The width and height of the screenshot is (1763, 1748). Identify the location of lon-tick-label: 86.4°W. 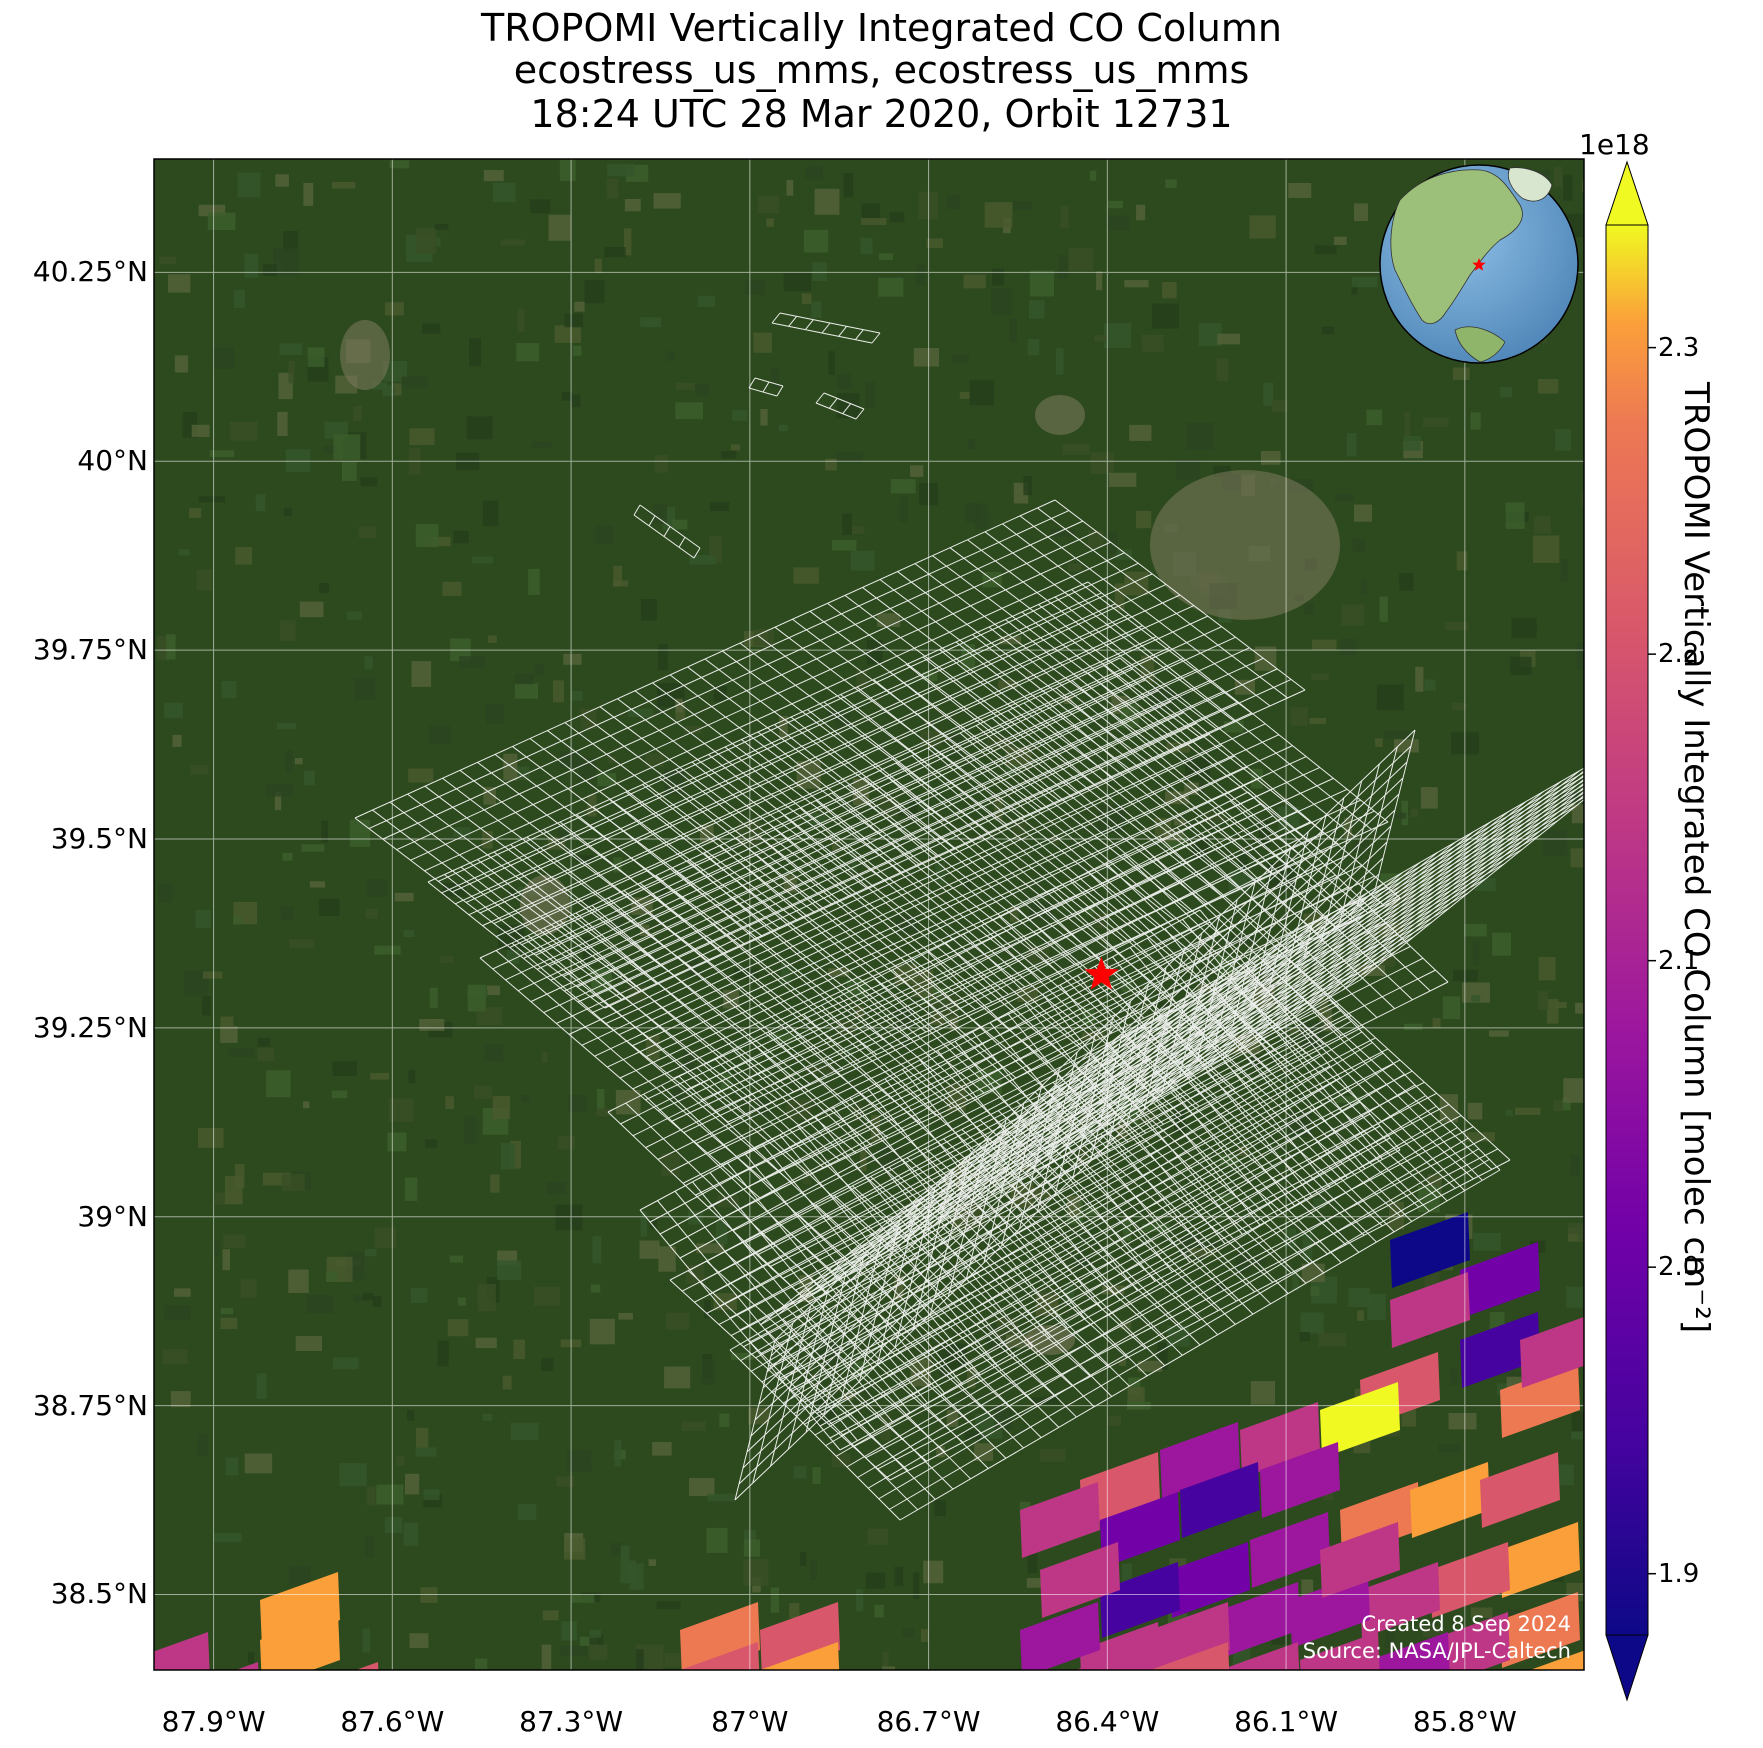
(1107, 1721).